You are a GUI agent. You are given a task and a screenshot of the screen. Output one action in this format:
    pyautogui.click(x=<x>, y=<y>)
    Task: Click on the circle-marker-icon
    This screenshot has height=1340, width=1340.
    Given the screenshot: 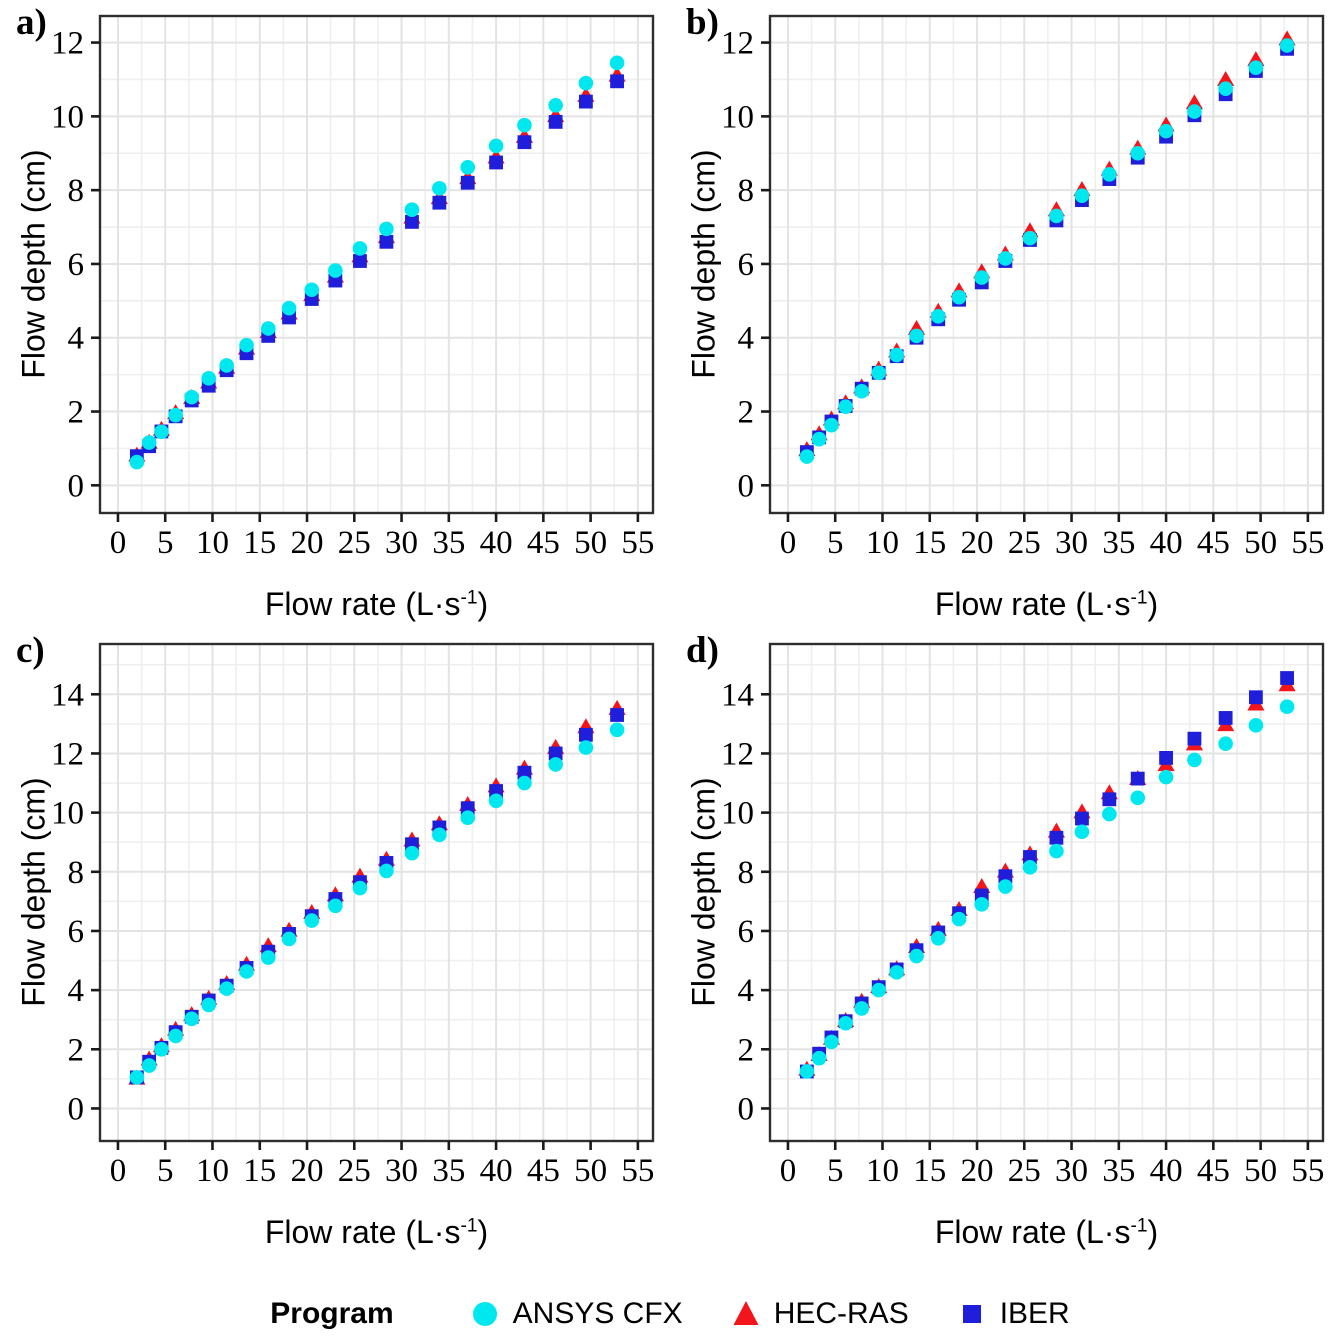 What is the action you would take?
    pyautogui.click(x=484, y=1314)
    